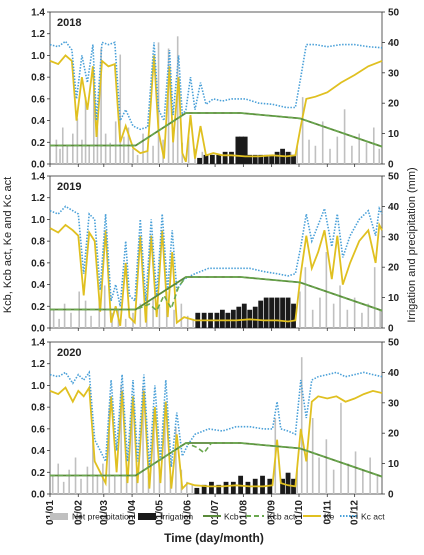  I want to click on left-tick-label: 0.8, so click(38, 78).